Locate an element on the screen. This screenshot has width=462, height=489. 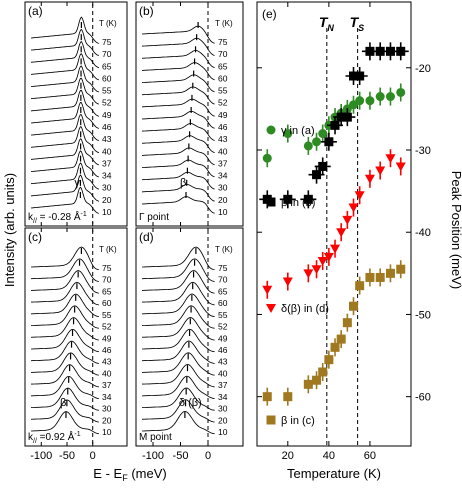
y-tick-label: -30 is located at coordinates (423, 151).